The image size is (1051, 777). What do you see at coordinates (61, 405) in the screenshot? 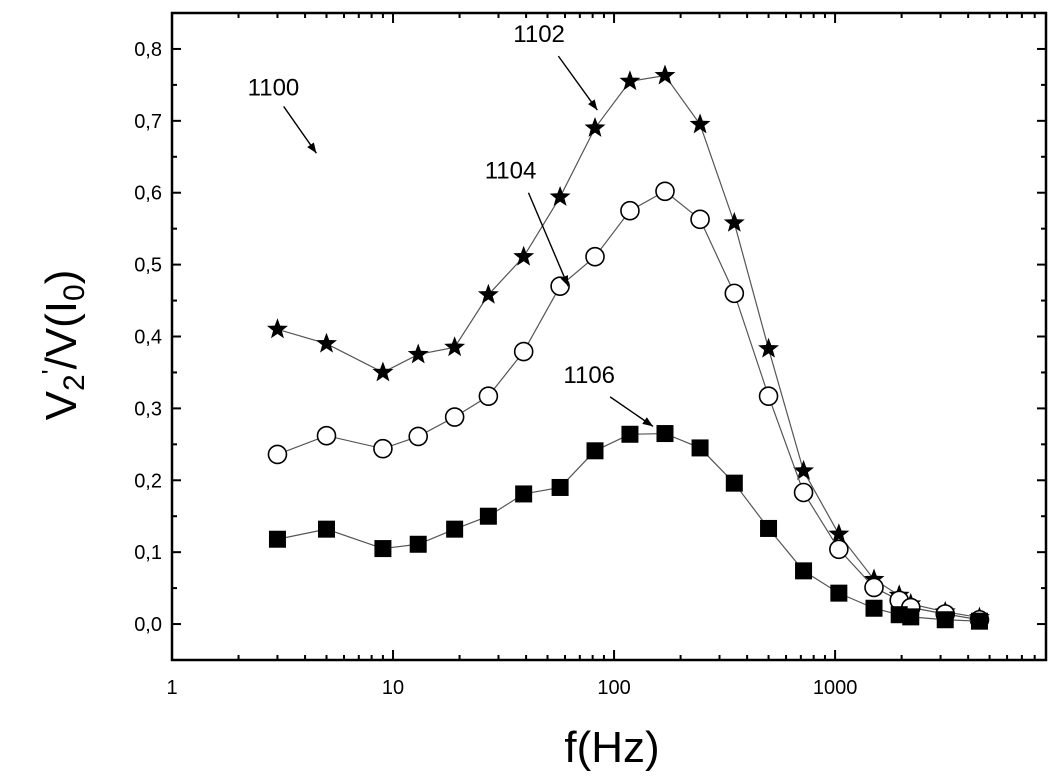
I see `y-label-base: V` at bounding box center [61, 405].